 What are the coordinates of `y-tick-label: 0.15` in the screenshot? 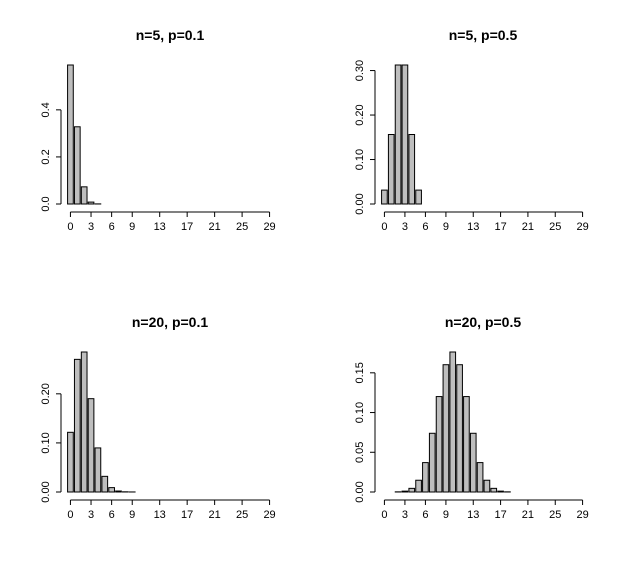 It's located at (360, 372).